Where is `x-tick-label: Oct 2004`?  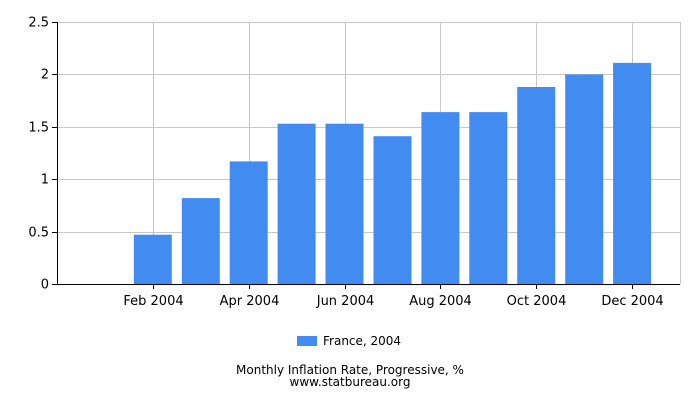 x-tick-label: Oct 2004 is located at coordinates (537, 301).